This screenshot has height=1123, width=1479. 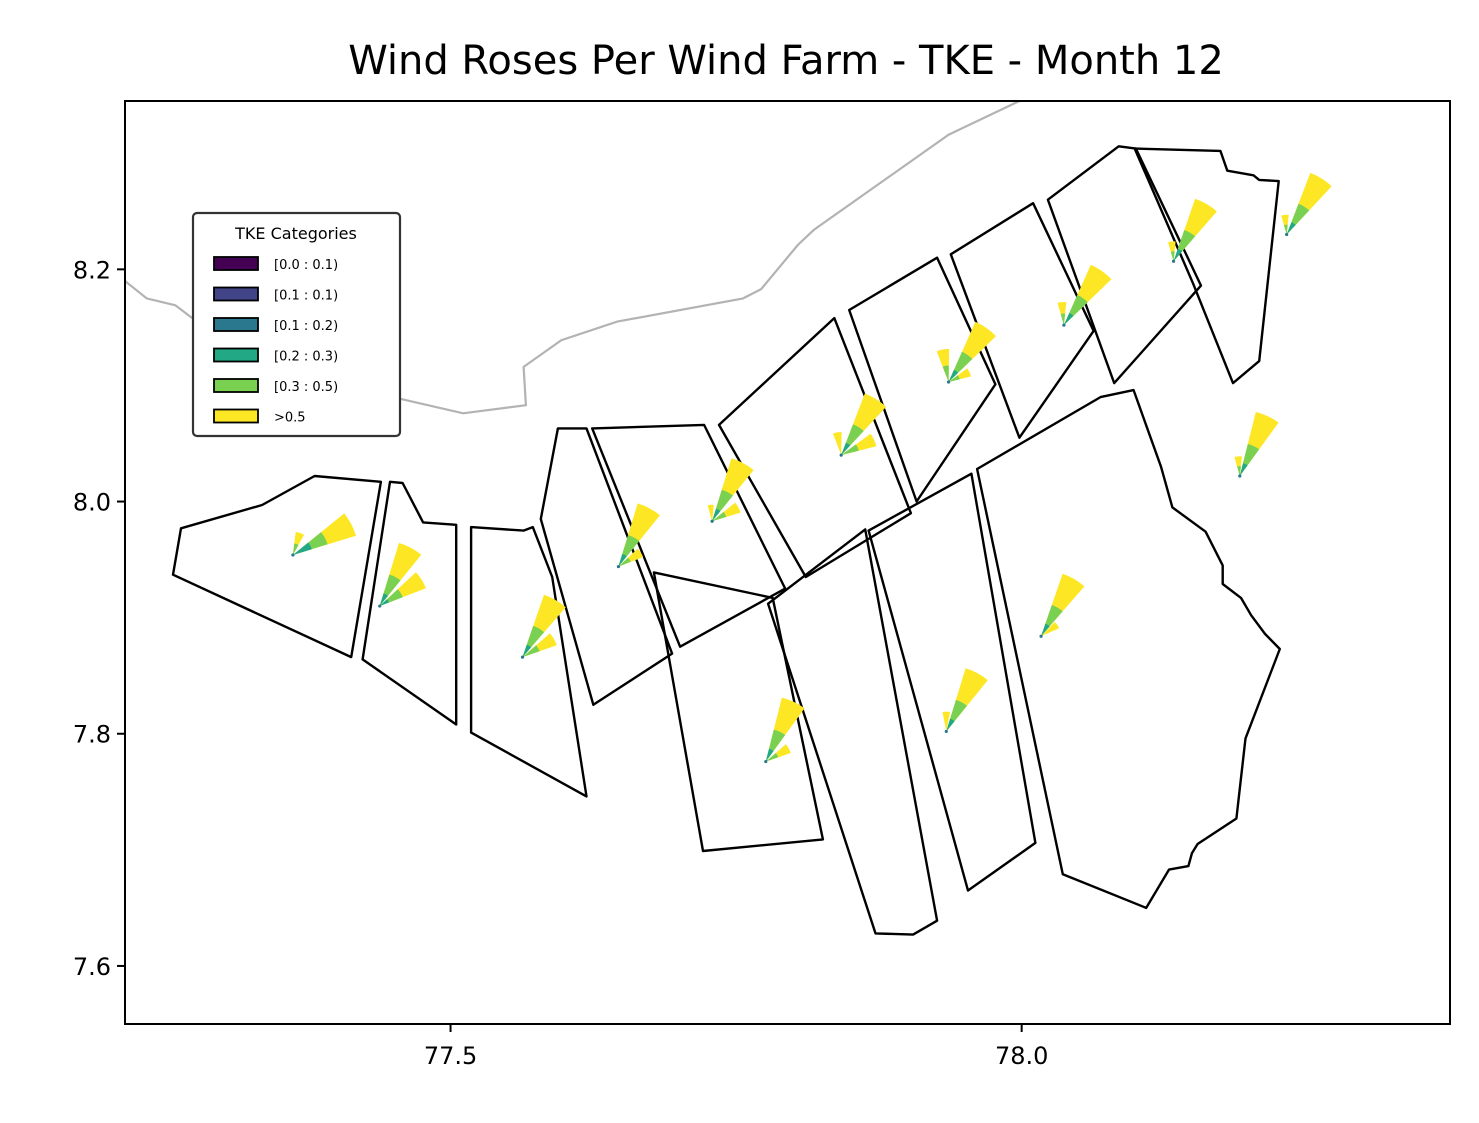 I want to click on legend-label: [0.3 : 0.5), so click(x=306, y=387).